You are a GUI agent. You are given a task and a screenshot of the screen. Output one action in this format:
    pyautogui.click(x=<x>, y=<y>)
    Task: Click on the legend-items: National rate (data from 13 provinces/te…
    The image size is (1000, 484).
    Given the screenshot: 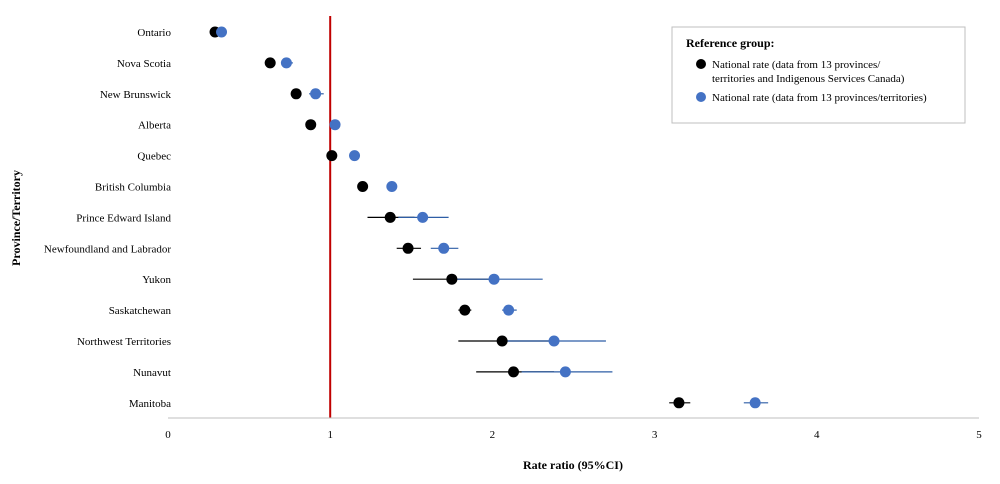 What is the action you would take?
    pyautogui.click(x=811, y=81)
    